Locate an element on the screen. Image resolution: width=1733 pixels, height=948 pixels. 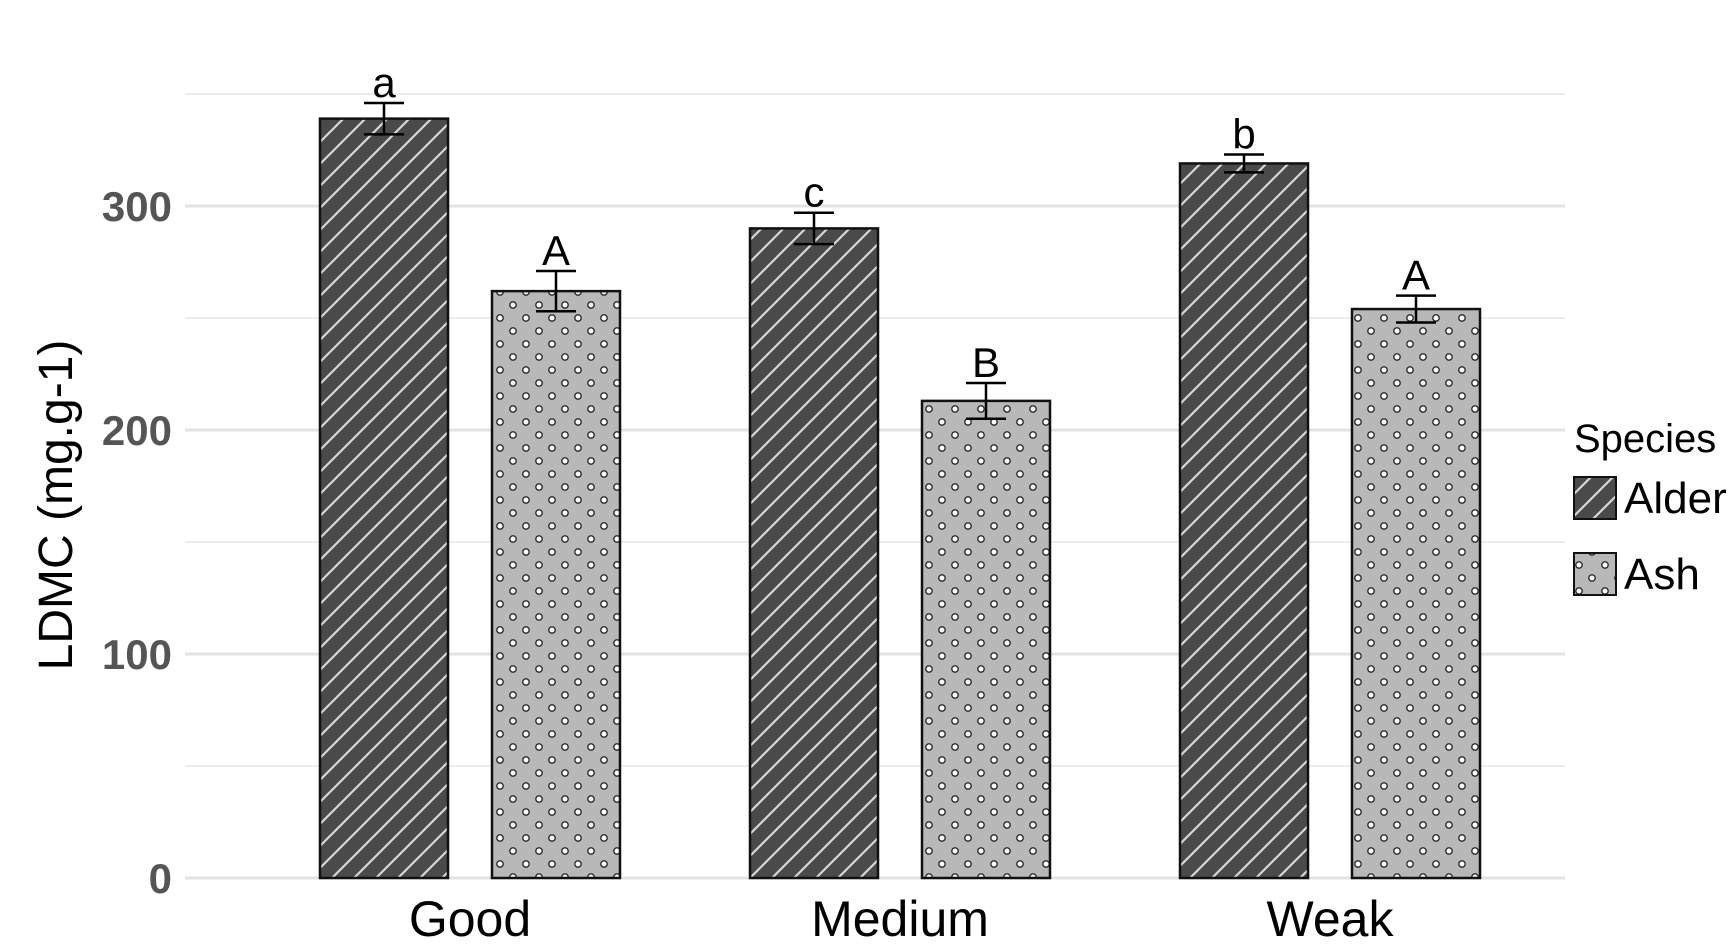
y-tick-label: 100 is located at coordinates (137, 654).